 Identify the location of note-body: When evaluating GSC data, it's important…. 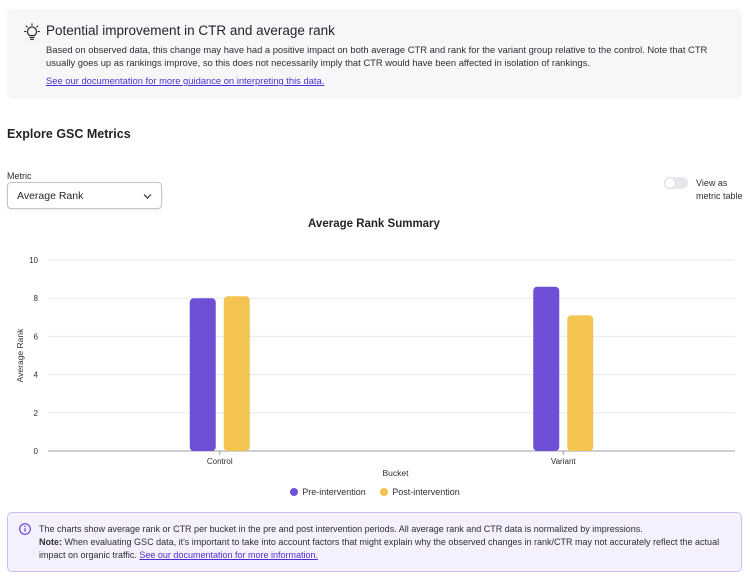
(379, 548).